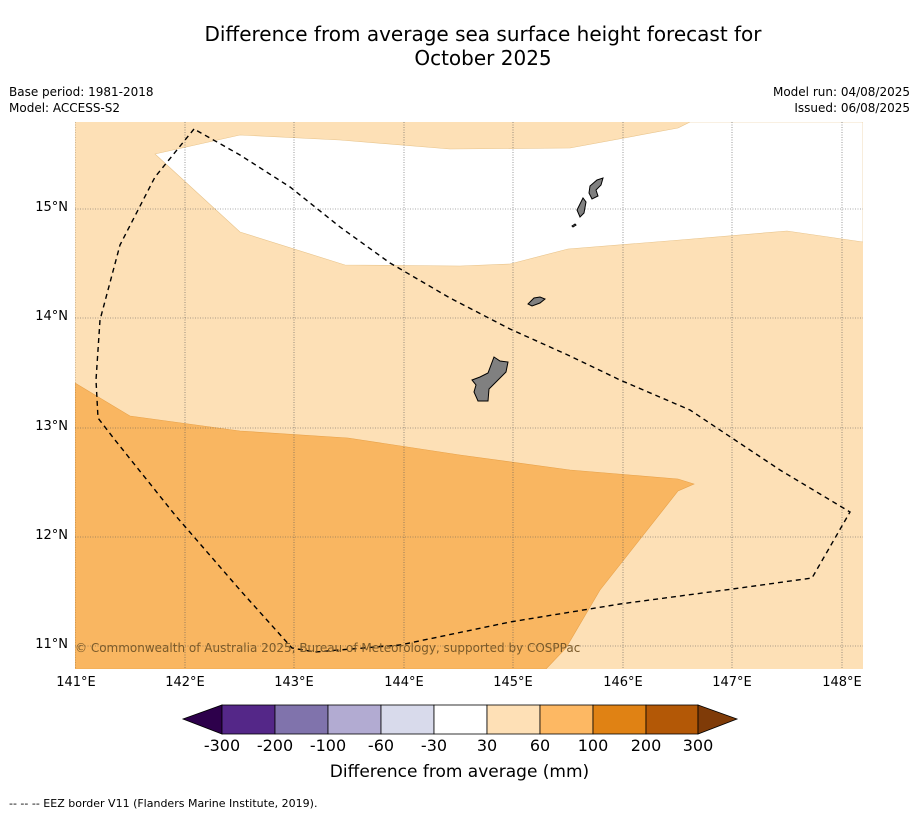 The image size is (919, 816). I want to click on neutral-region, so click(508, 194).